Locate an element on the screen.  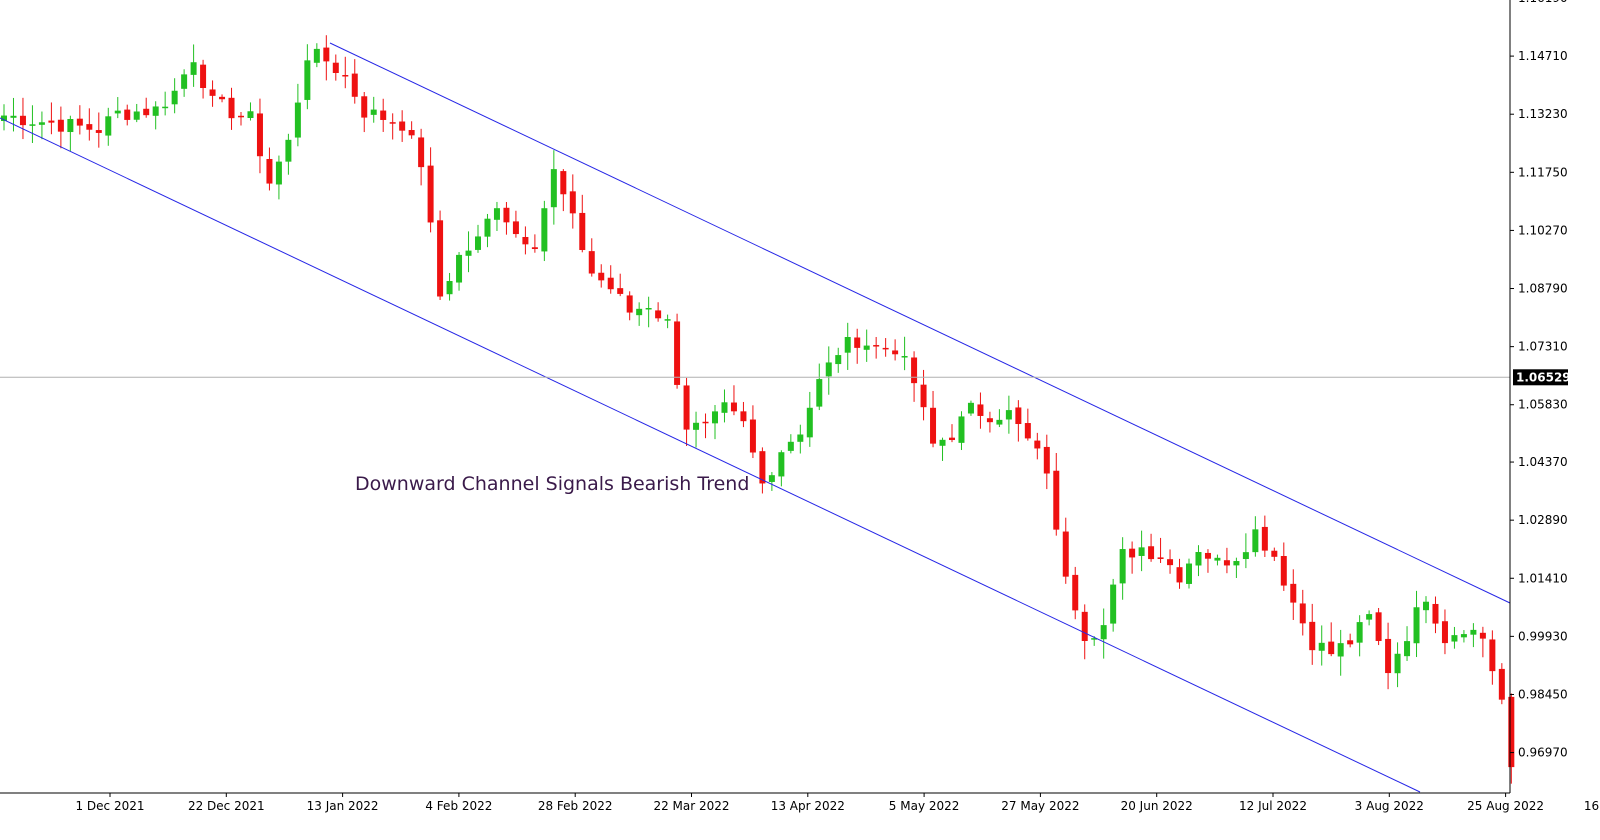
x-tick-label: 1 Dec 2021 is located at coordinates (109, 806).